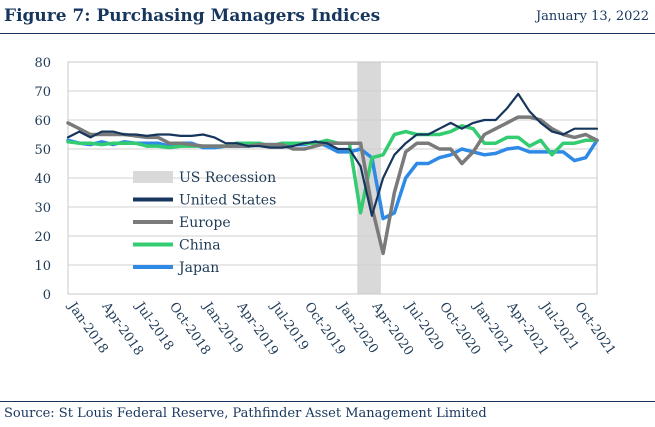  What do you see at coordinates (42, 266) in the screenshot?
I see `y-tick-label: 10` at bounding box center [42, 266].